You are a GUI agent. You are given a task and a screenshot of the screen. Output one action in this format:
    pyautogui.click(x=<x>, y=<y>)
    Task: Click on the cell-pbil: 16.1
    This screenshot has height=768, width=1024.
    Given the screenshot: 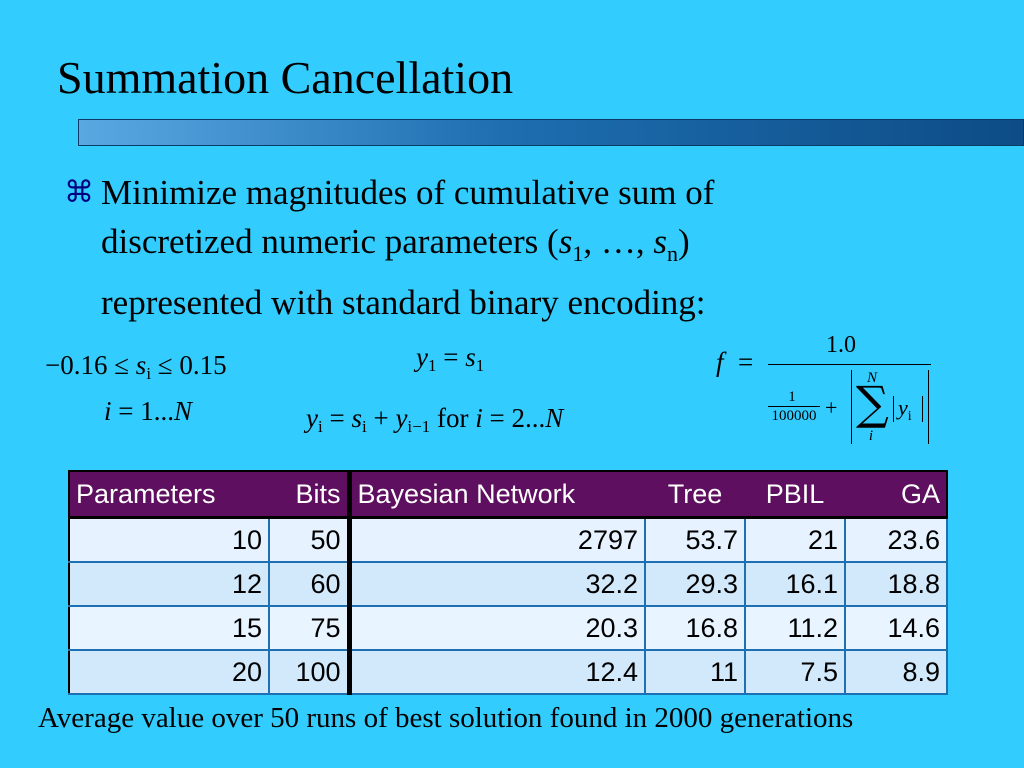 What is the action you would take?
    pyautogui.click(x=795, y=584)
    